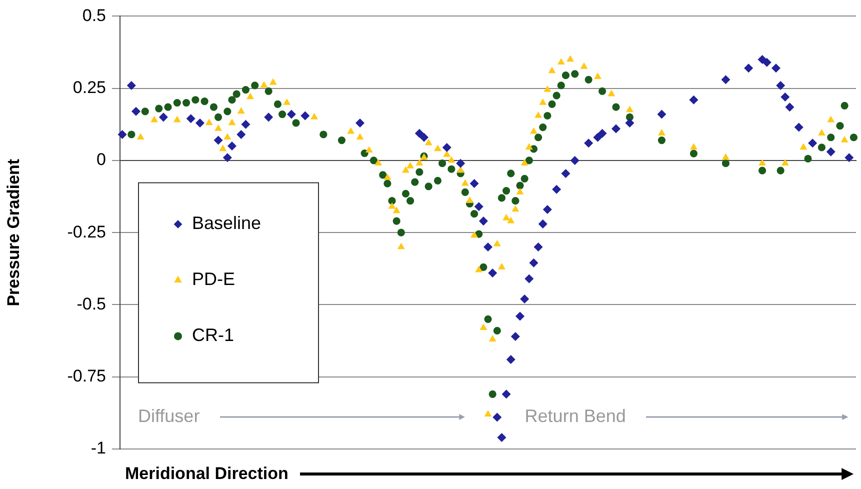  Describe the element at coordinates (206, 474) in the screenshot. I see `x-axis-title: Meridional Direction` at that location.